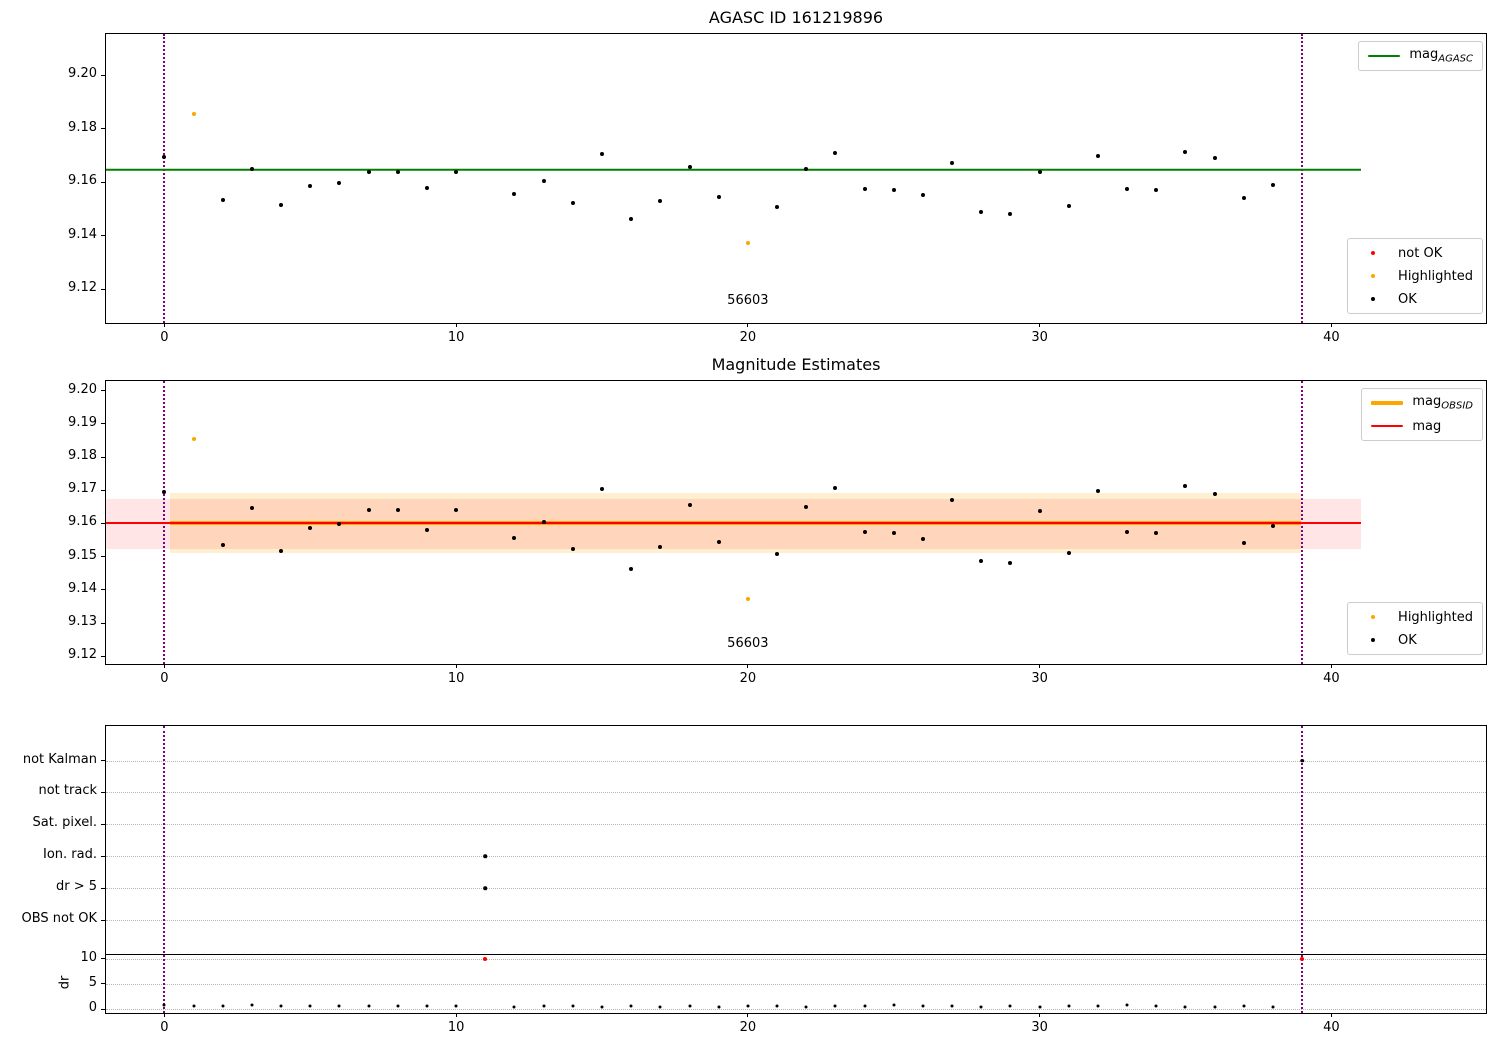 The height and width of the screenshot is (1050, 1500). Describe the element at coordinates (1302, 869) in the screenshot. I see `obsid-boundary-vline` at that location.